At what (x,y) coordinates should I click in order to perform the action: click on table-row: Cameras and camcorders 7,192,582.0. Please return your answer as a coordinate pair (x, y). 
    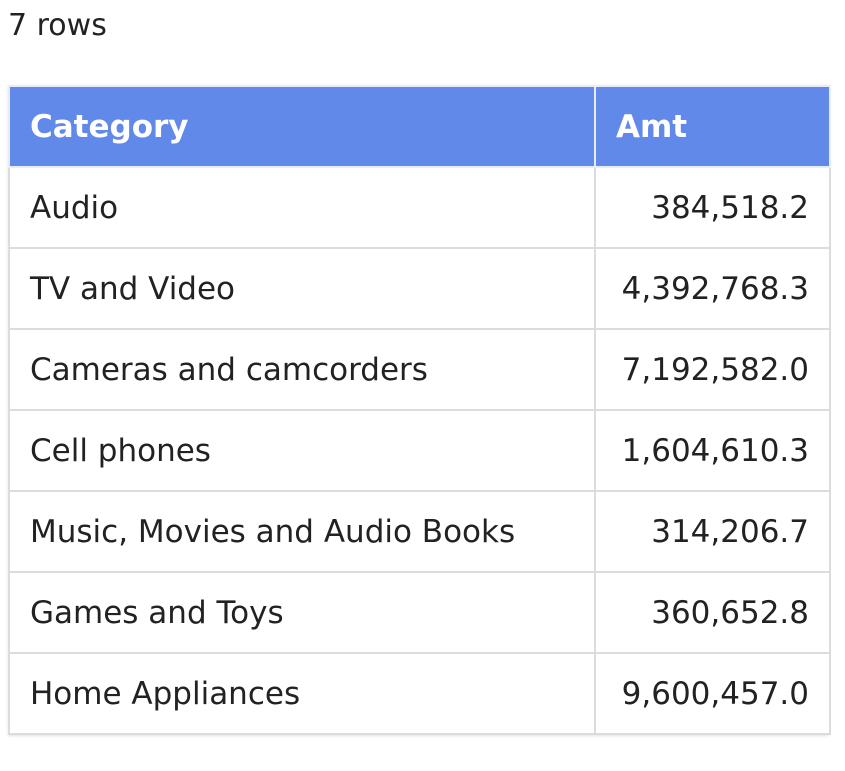
    Looking at the image, I should click on (419, 369).